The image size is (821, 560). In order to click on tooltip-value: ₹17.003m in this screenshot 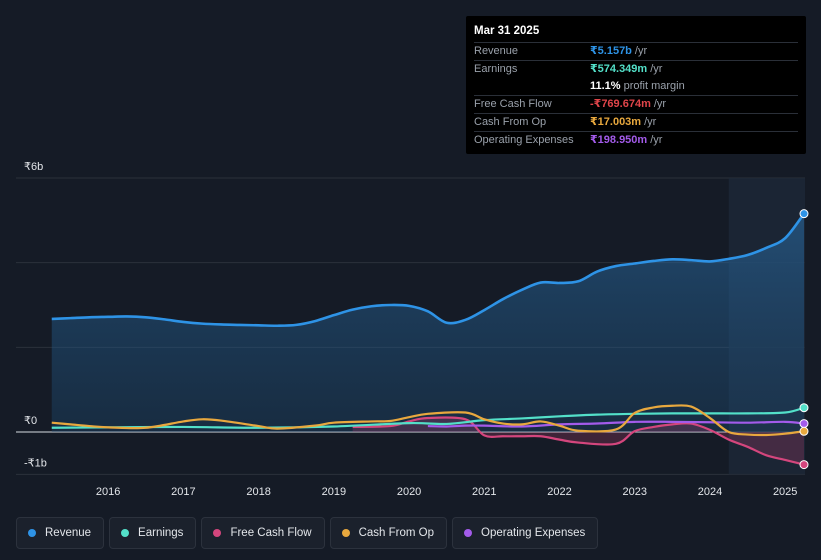, I will do `click(616, 122)`.